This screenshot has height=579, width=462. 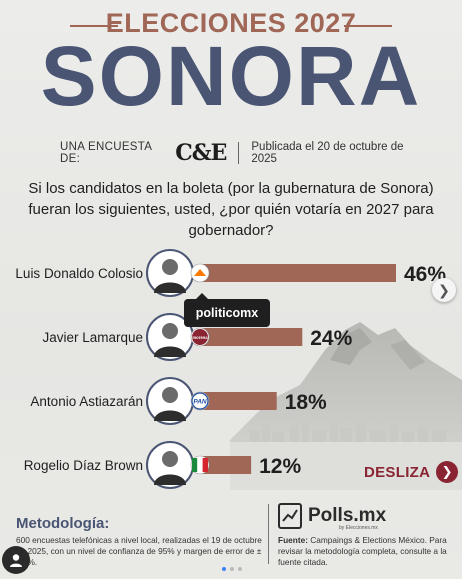 I want to click on user-icon, so click(x=16, y=560).